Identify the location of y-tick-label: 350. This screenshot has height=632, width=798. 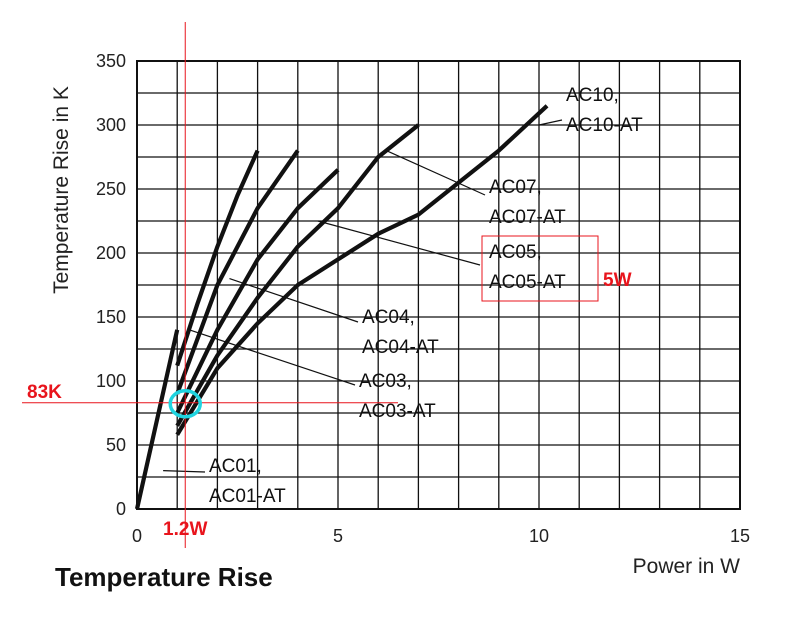
(111, 61).